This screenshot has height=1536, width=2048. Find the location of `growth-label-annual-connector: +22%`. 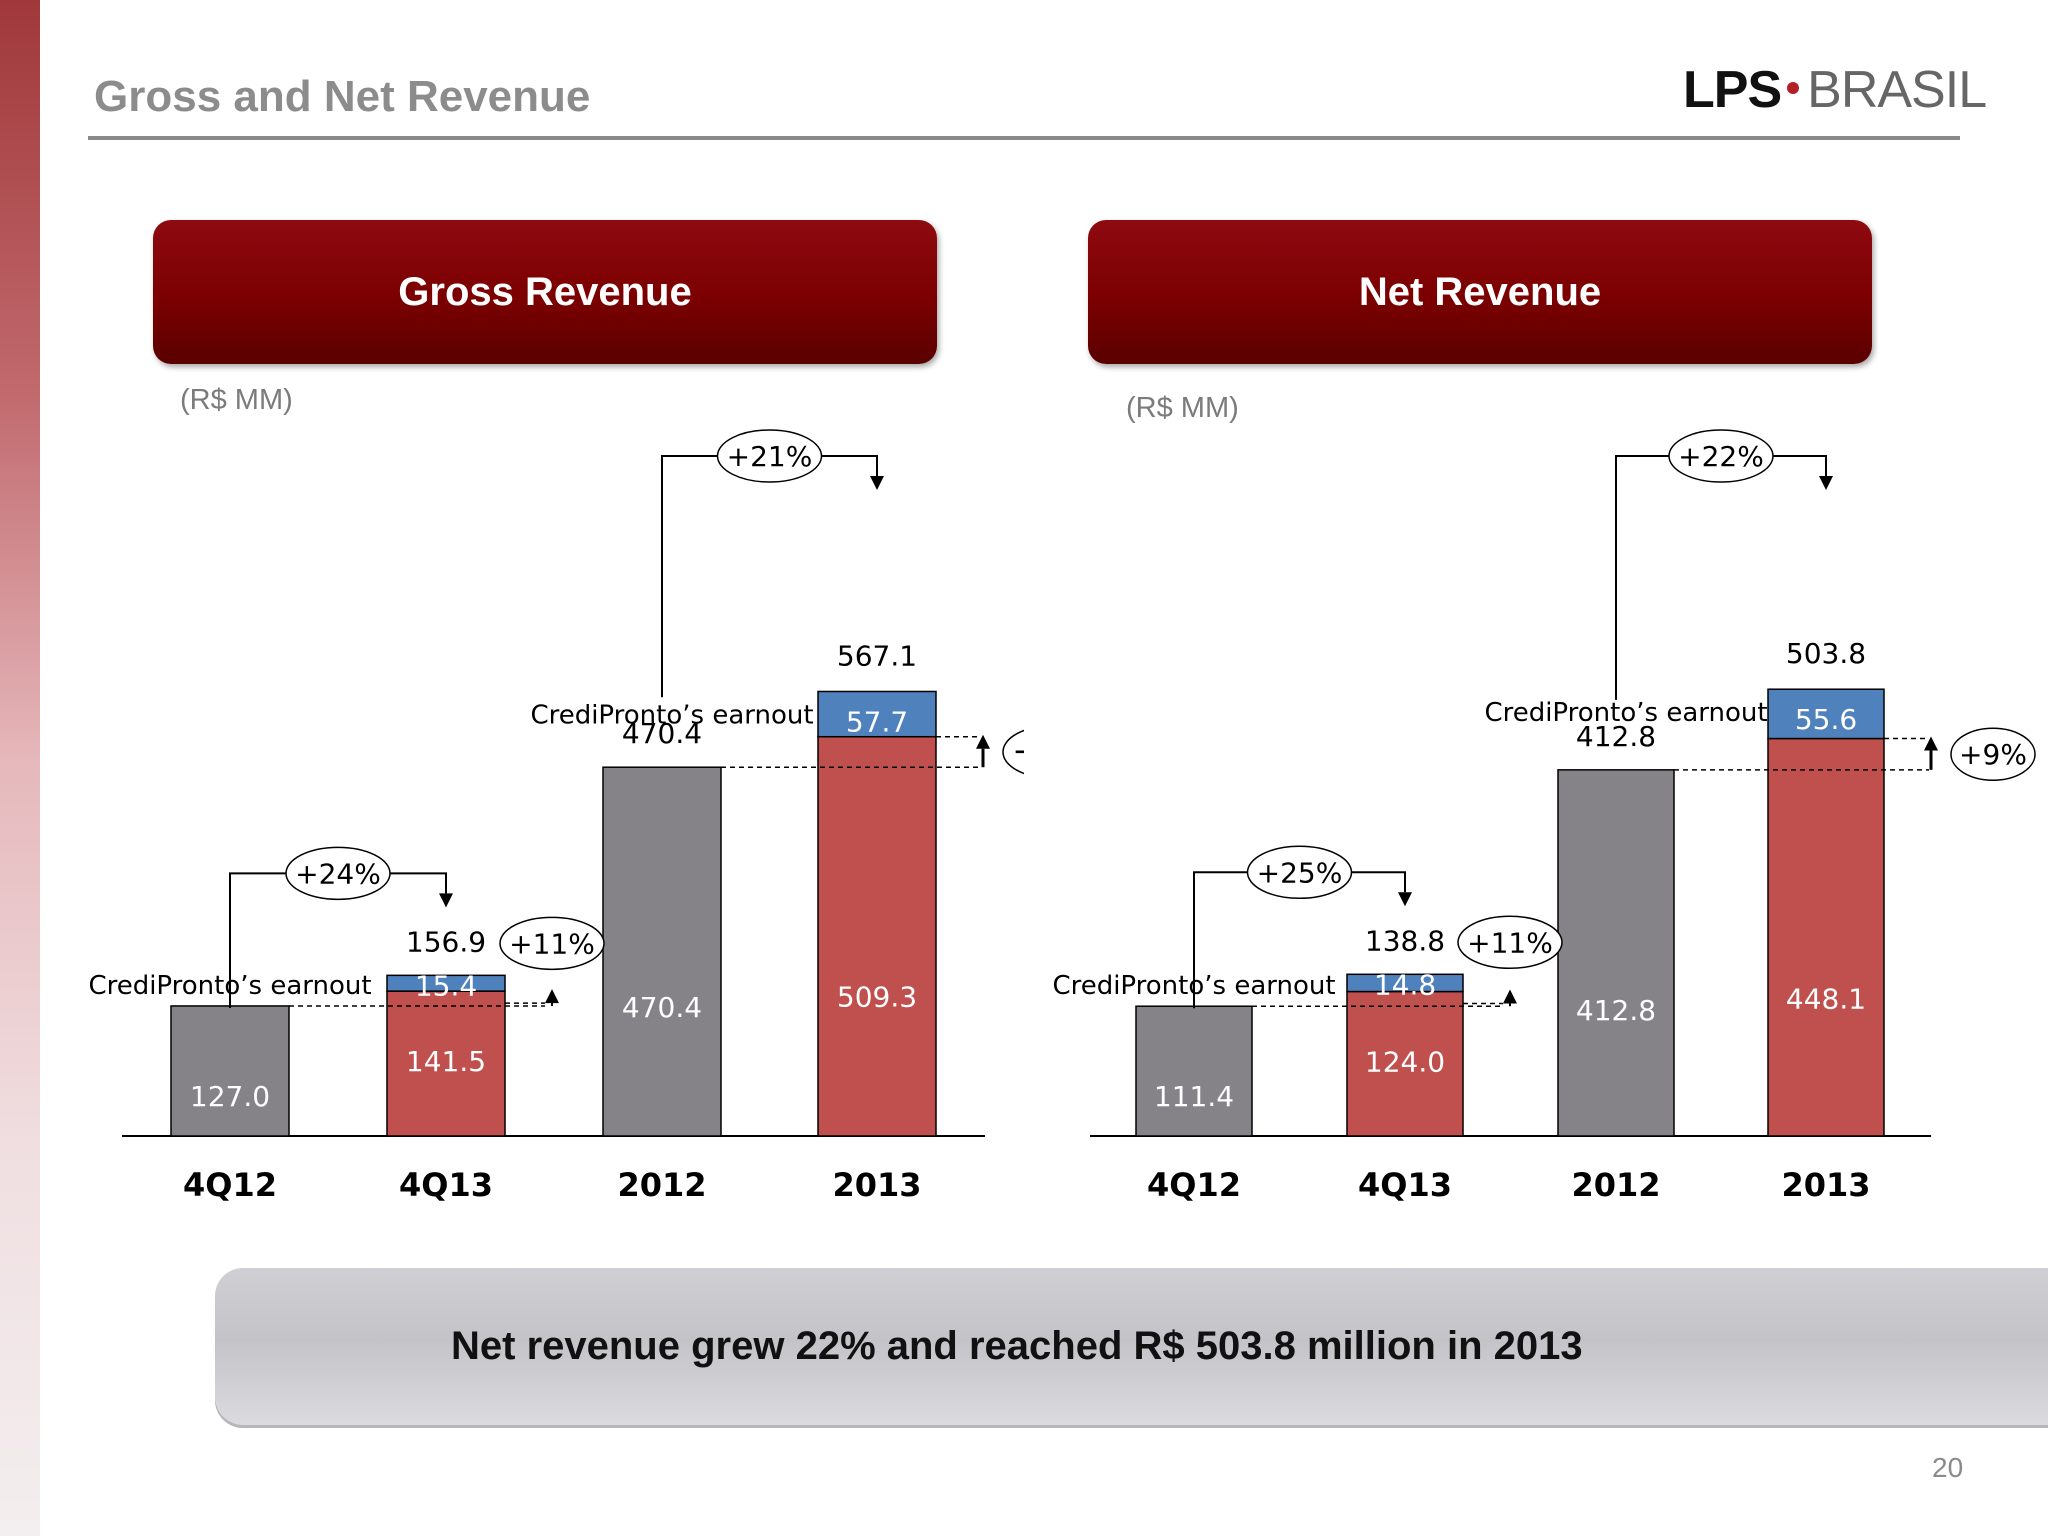

growth-label-annual-connector: +22% is located at coordinates (1721, 456).